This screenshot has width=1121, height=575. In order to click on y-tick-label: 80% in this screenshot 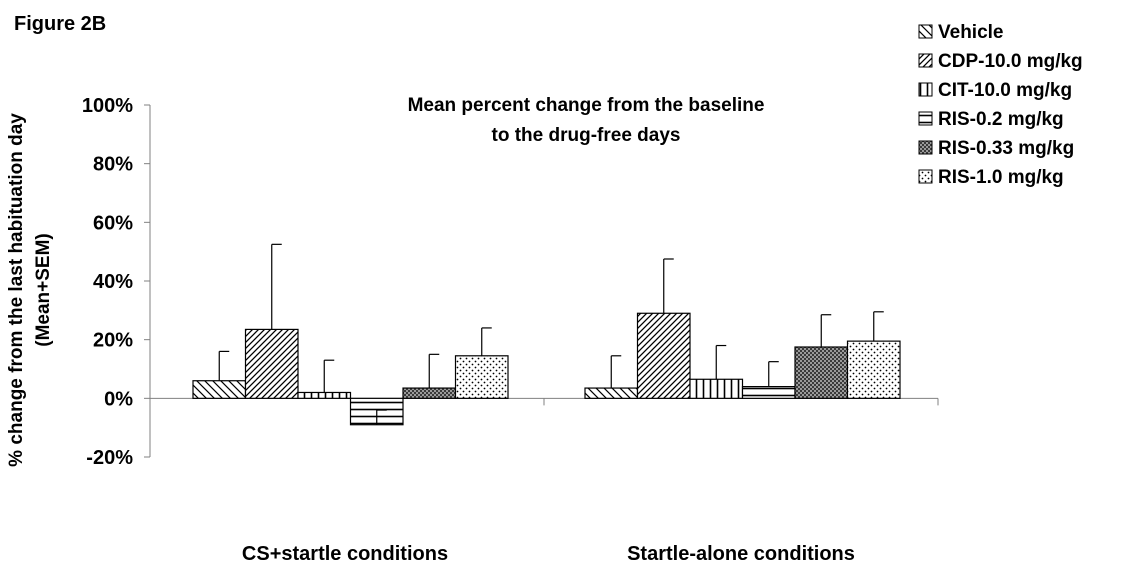, I will do `click(113, 165)`.